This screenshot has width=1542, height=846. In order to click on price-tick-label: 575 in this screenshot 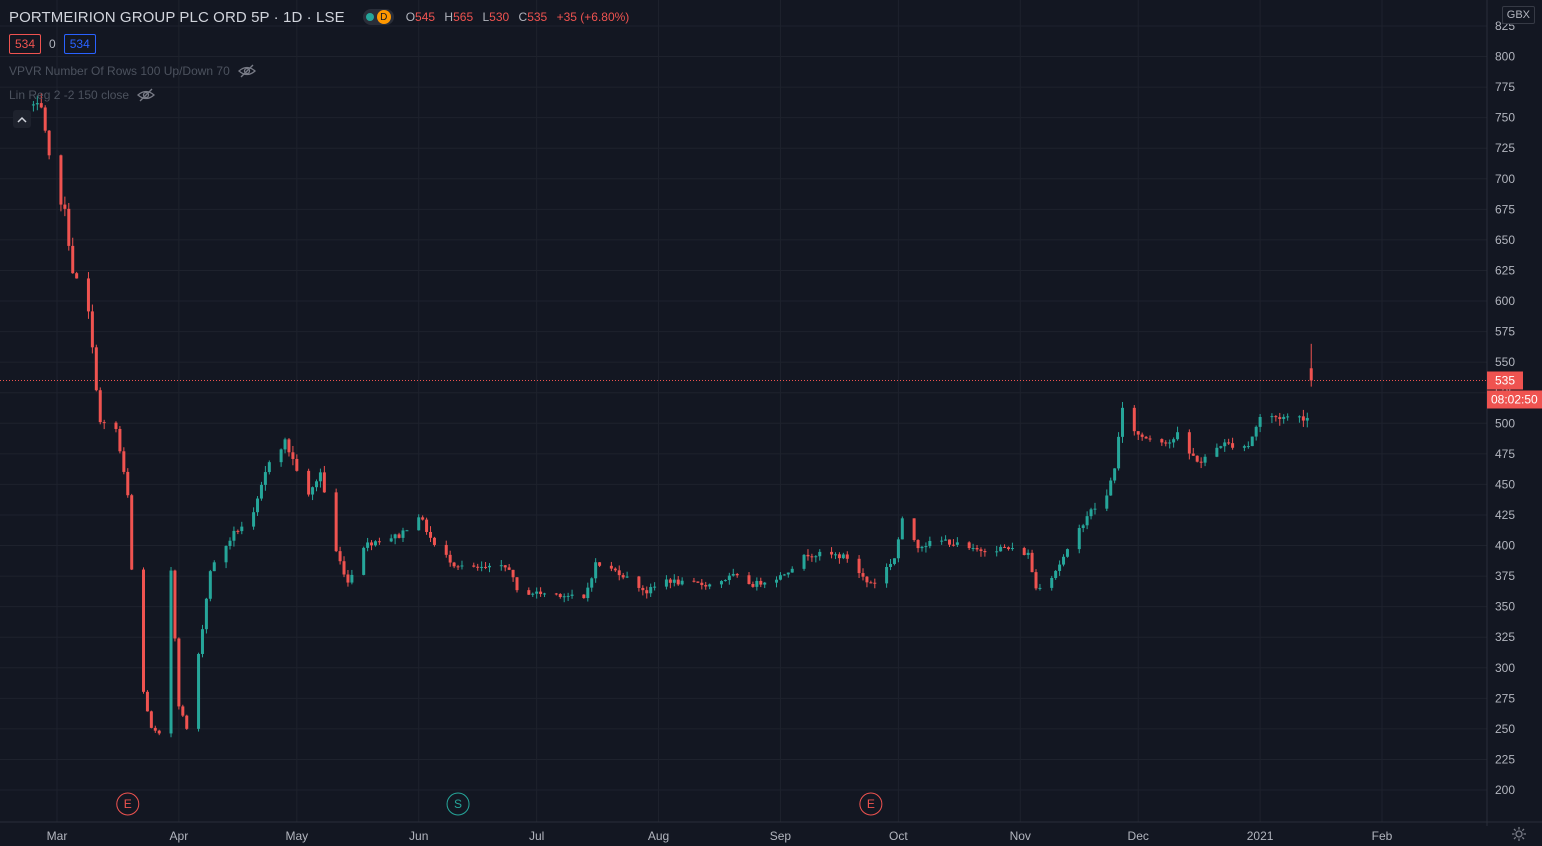, I will do `click(1505, 332)`.